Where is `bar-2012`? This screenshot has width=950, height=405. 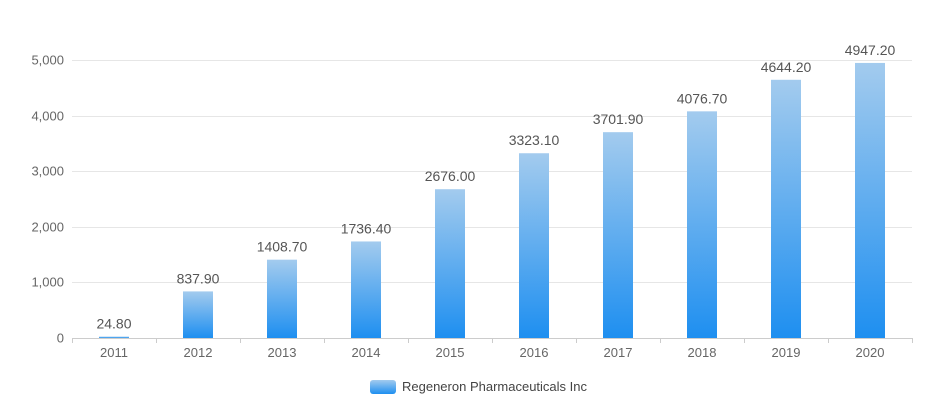
bar-2012 is located at coordinates (198, 314).